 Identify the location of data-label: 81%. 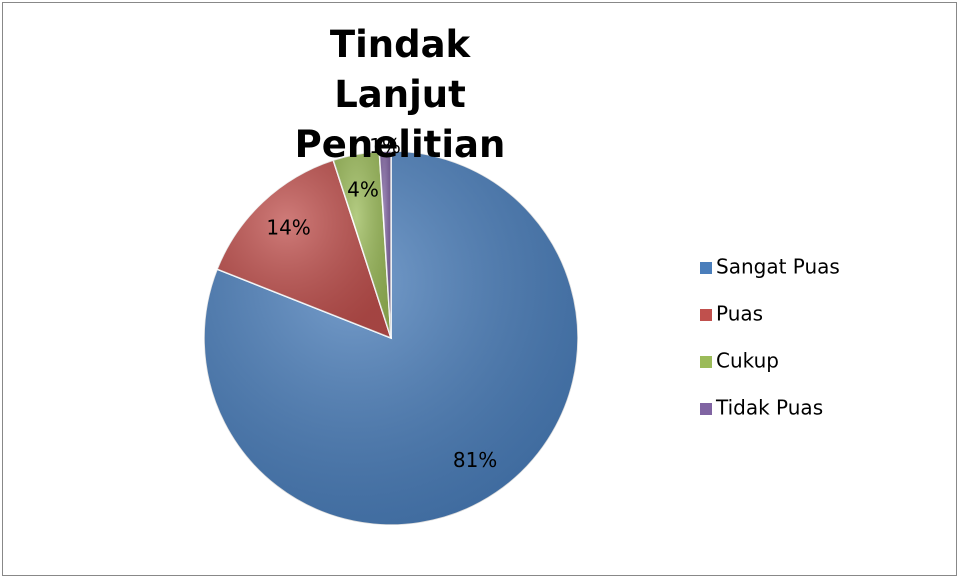
(475, 460).